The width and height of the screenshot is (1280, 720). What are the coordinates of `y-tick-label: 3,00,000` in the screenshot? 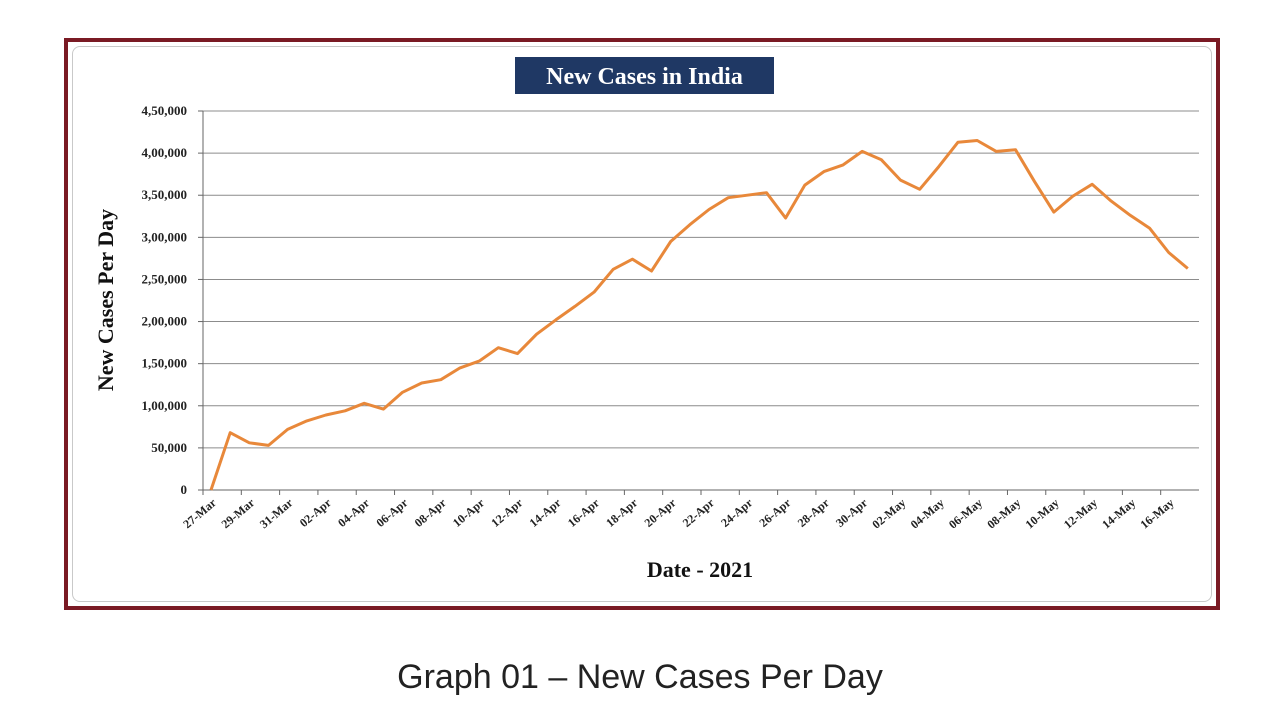 It's located at (165, 236).